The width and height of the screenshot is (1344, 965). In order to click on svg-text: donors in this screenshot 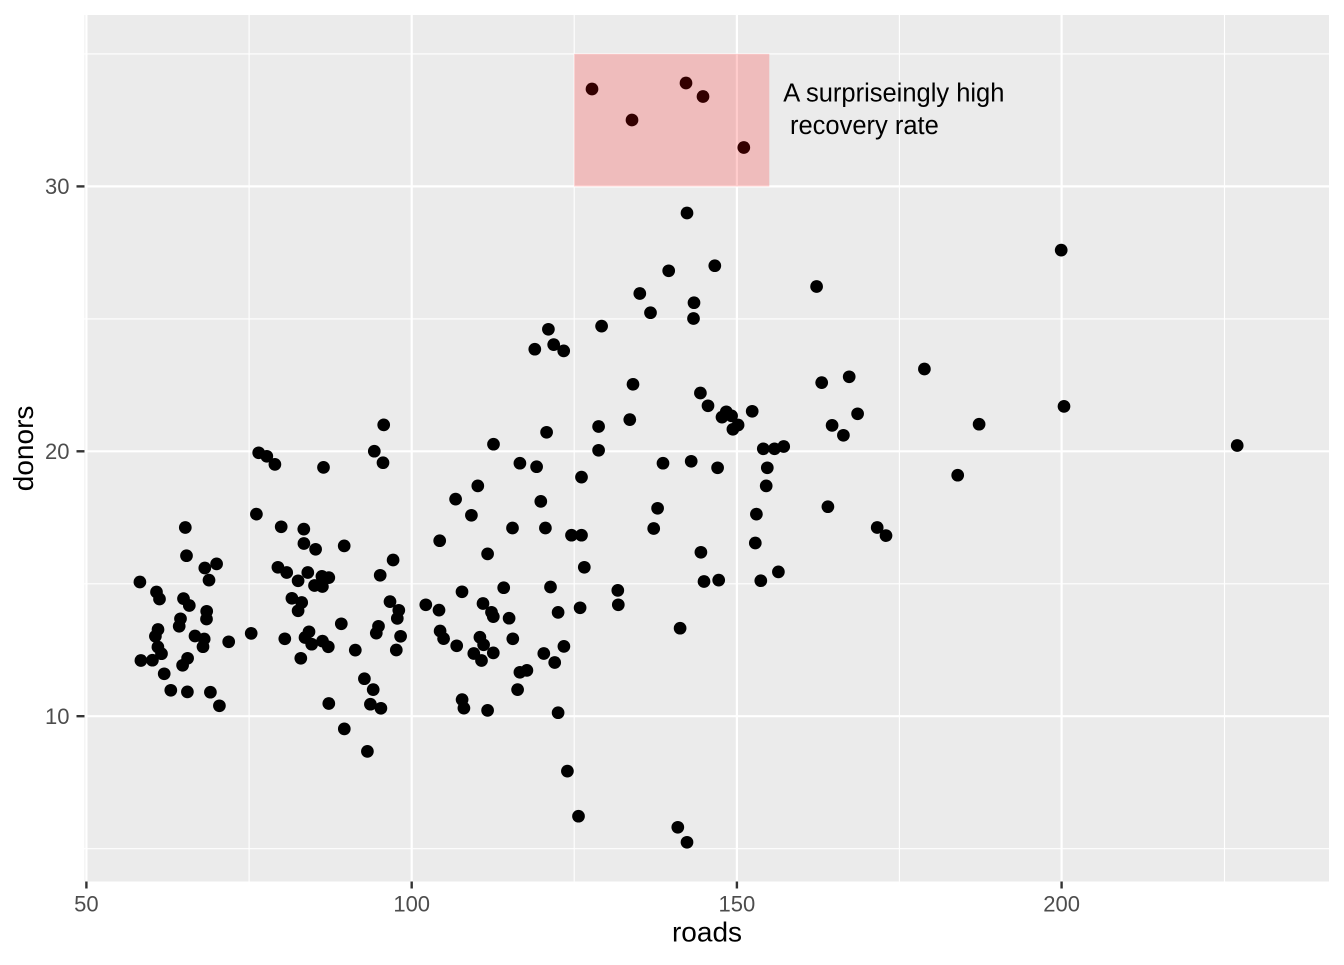, I will do `click(23, 449)`.